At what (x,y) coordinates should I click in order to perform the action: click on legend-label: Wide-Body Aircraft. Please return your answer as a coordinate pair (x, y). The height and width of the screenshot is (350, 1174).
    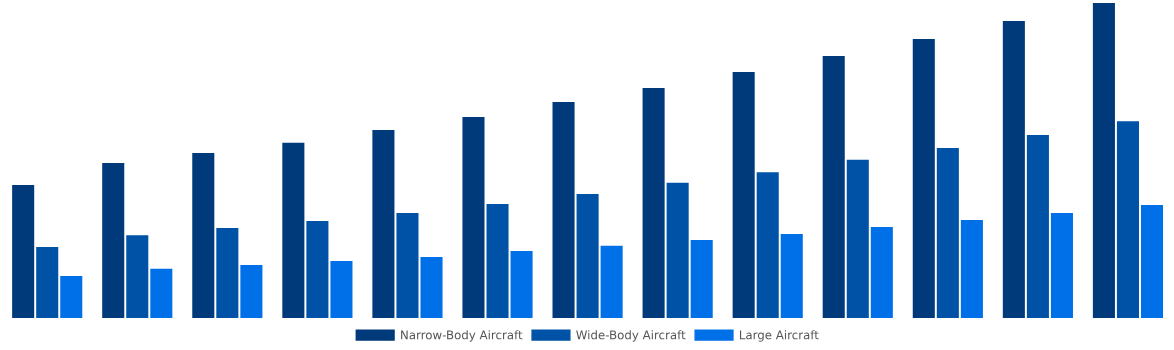
    Looking at the image, I should click on (631, 336).